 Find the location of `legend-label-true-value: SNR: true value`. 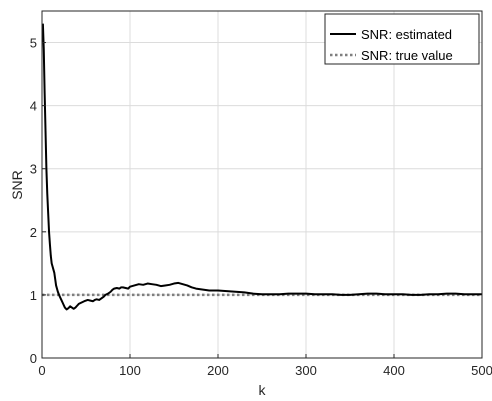

legend-label-true-value: SNR: true value is located at coordinates (407, 55).